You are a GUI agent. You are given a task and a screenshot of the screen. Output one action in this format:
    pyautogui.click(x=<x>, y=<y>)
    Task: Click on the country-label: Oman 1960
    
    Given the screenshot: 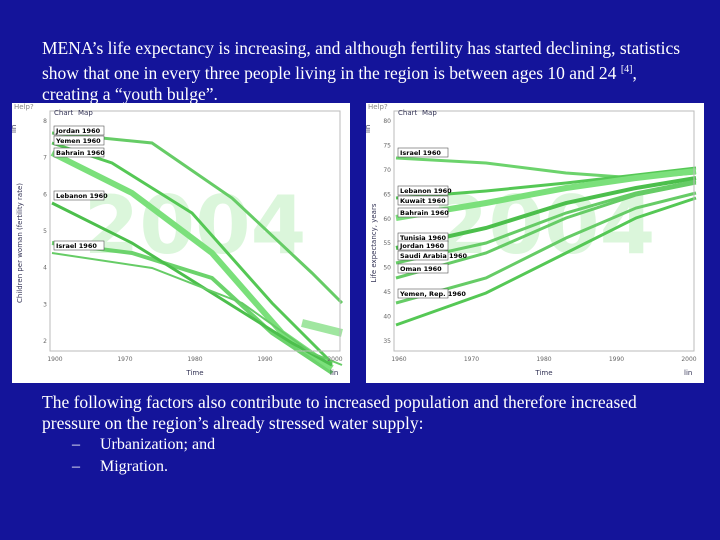 What is the action you would take?
    pyautogui.click(x=421, y=269)
    